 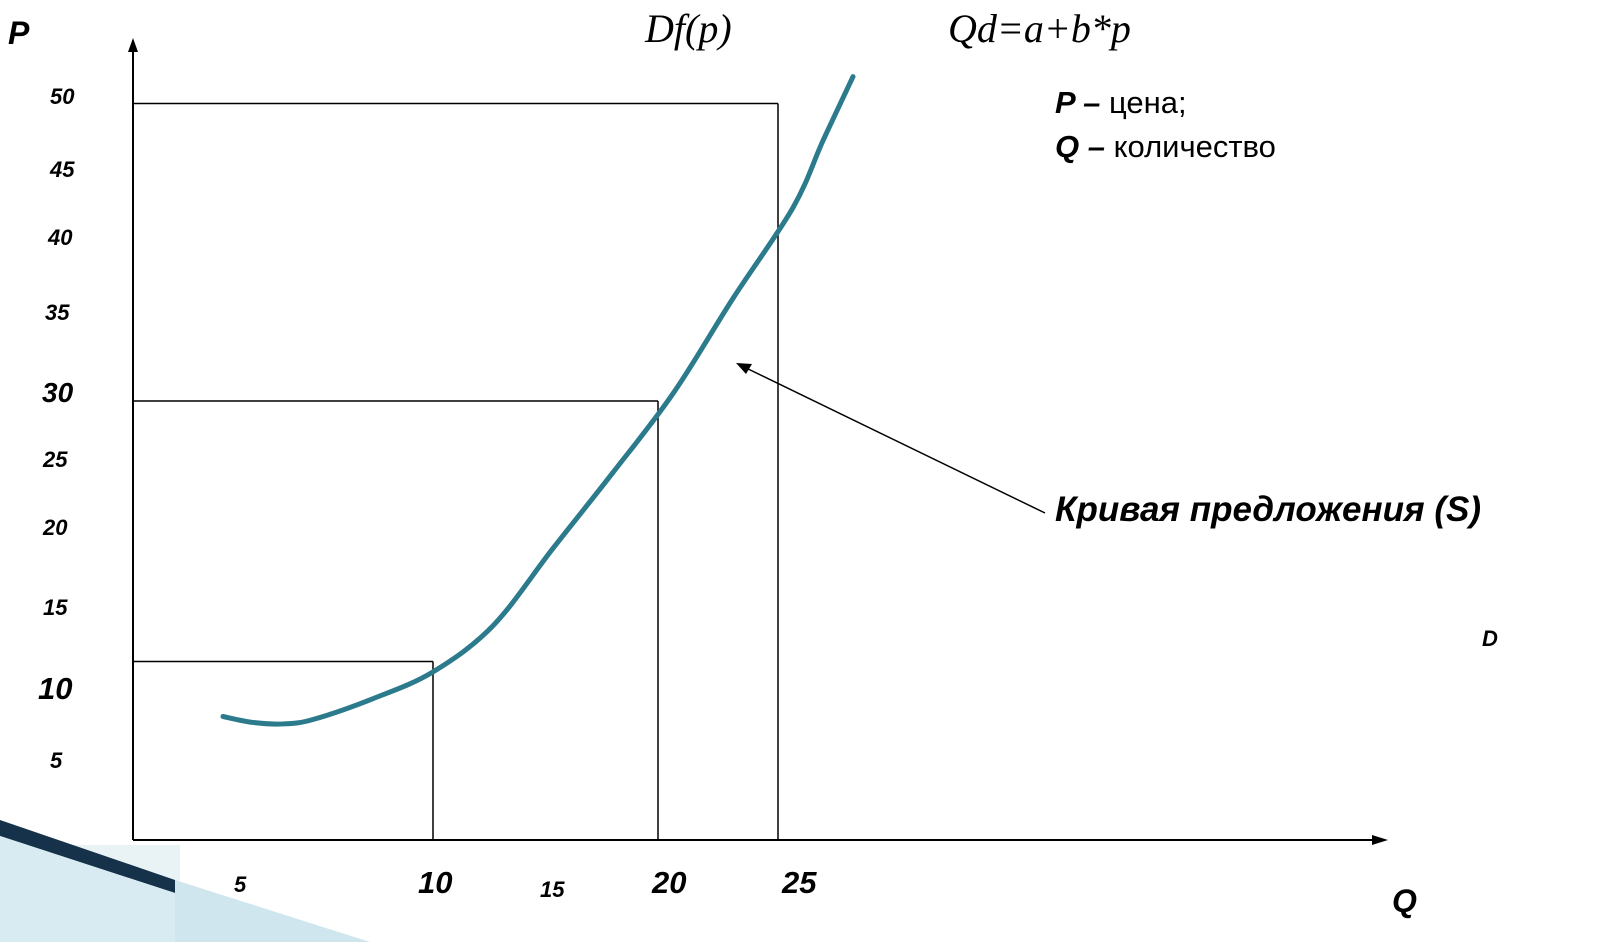 I want to click on x-tick-label: 10, so click(x=435, y=882).